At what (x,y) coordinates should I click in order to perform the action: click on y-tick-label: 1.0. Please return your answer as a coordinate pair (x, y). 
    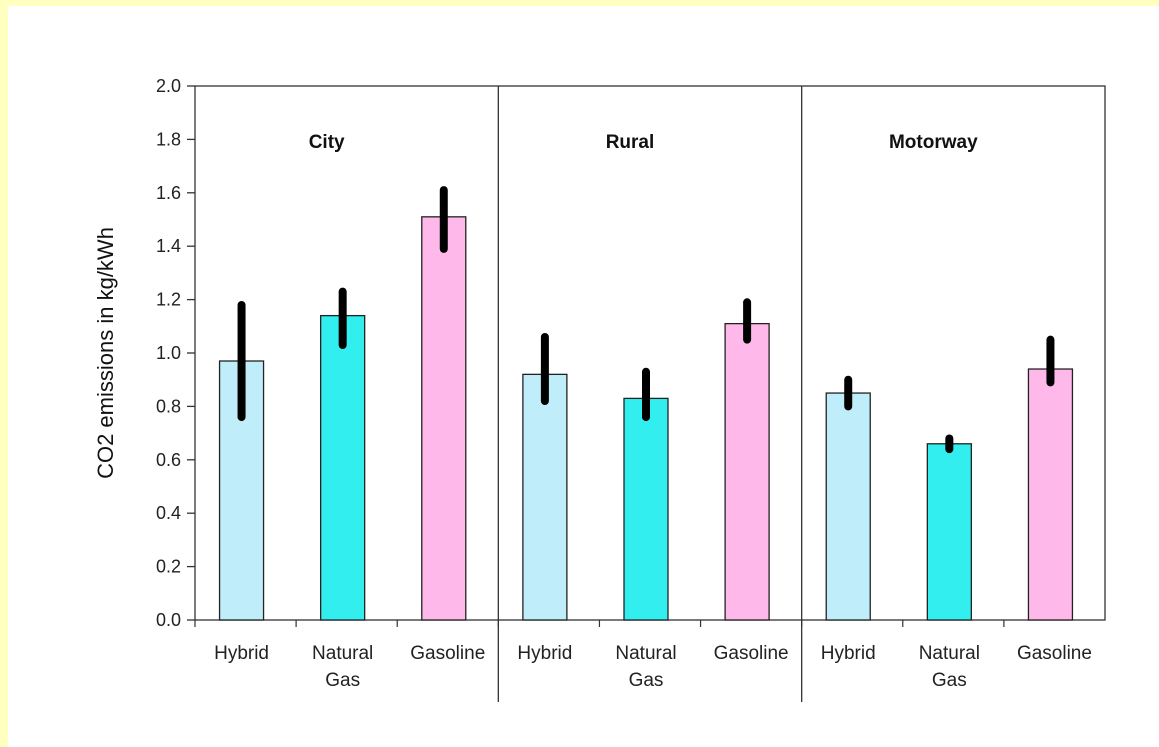
    Looking at the image, I should click on (168, 353).